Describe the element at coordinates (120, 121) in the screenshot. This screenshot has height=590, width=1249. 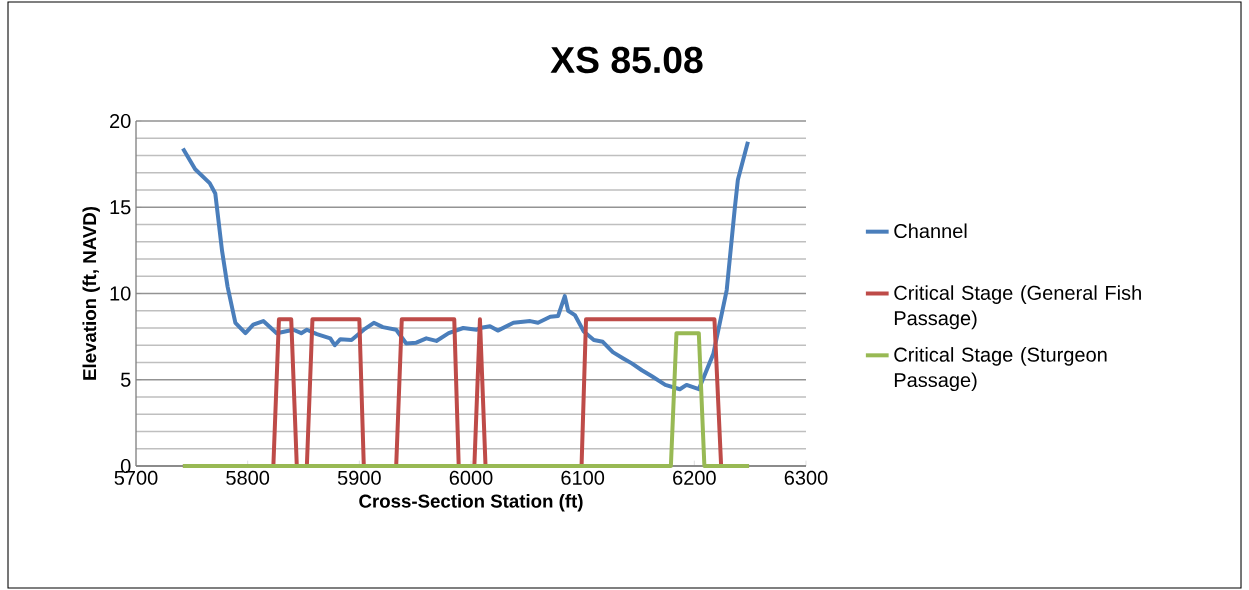
I see `y-tick-label: 20` at that location.